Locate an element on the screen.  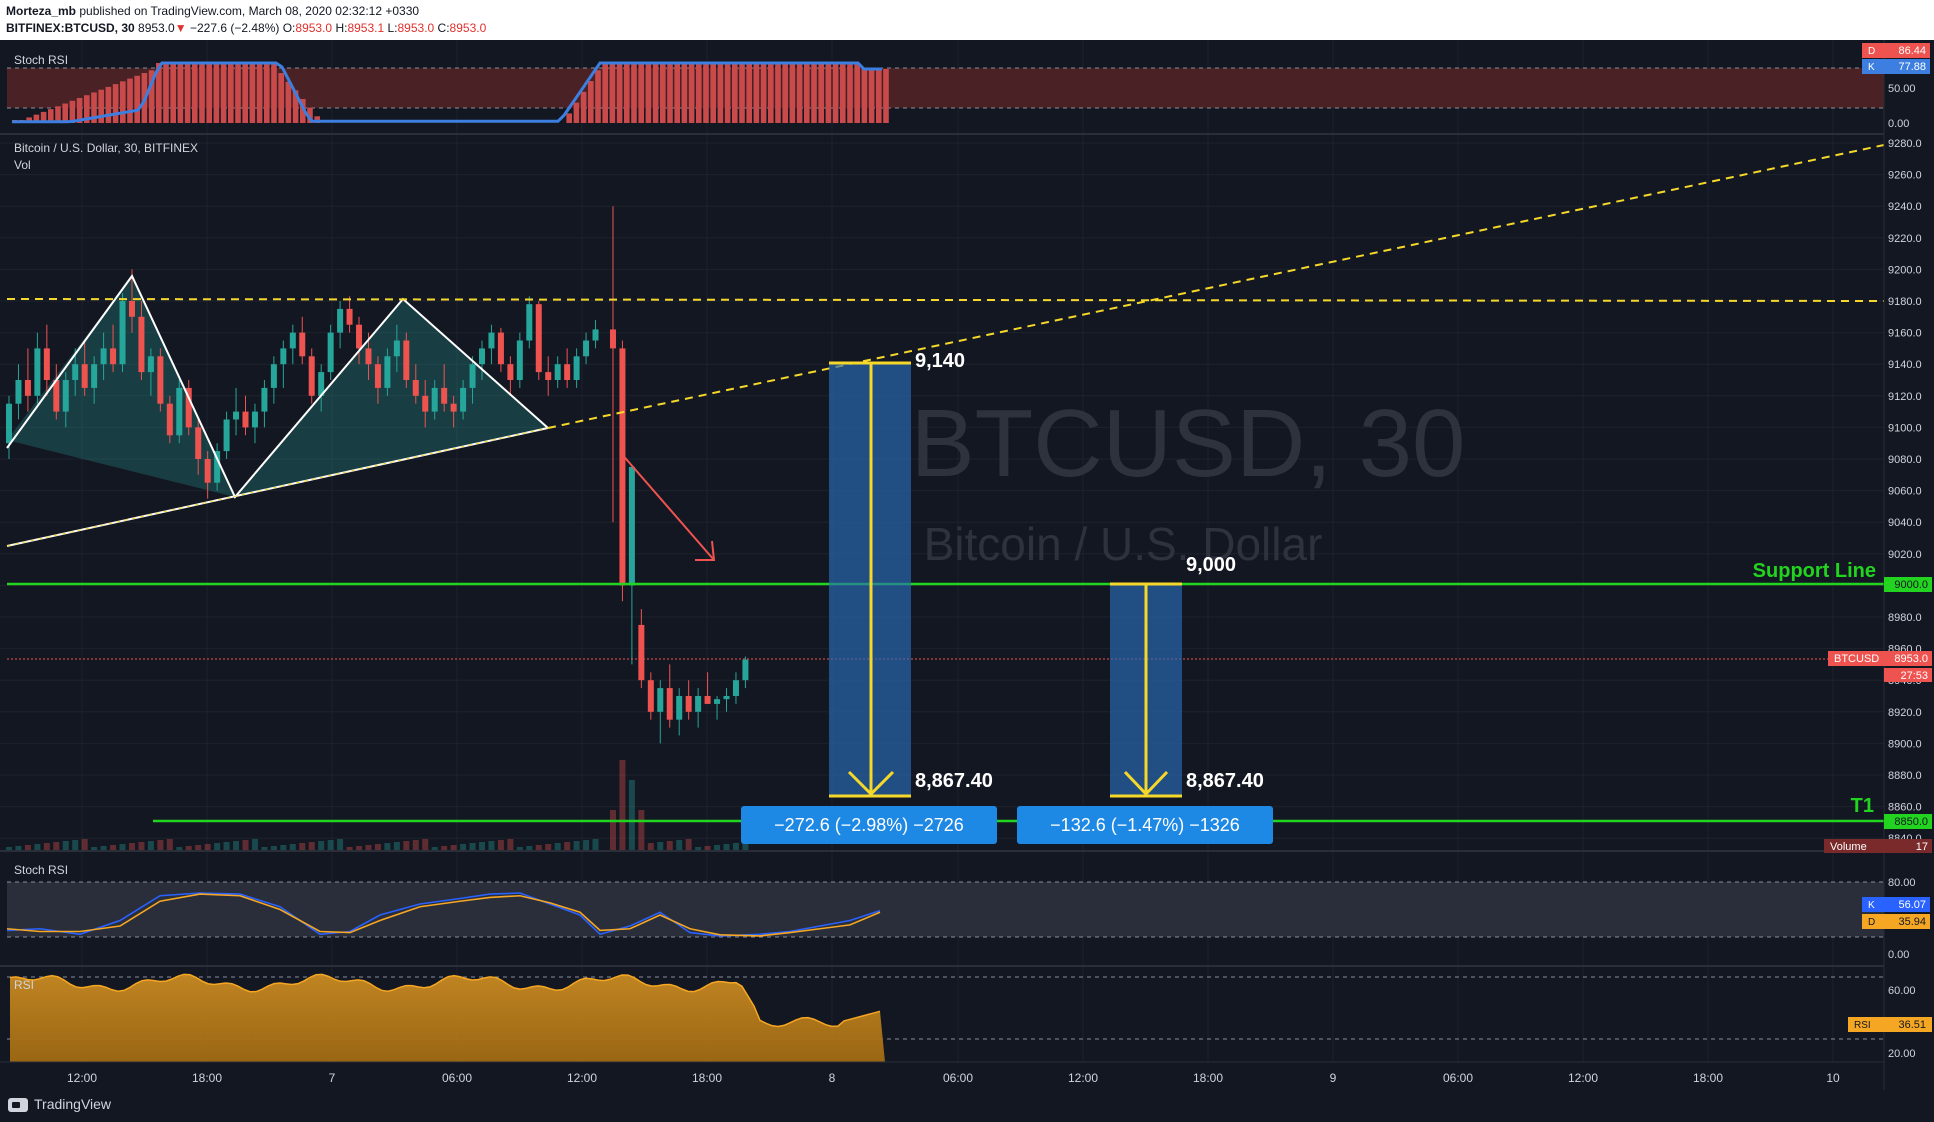
measure-1-readout is located at coordinates (869, 825).